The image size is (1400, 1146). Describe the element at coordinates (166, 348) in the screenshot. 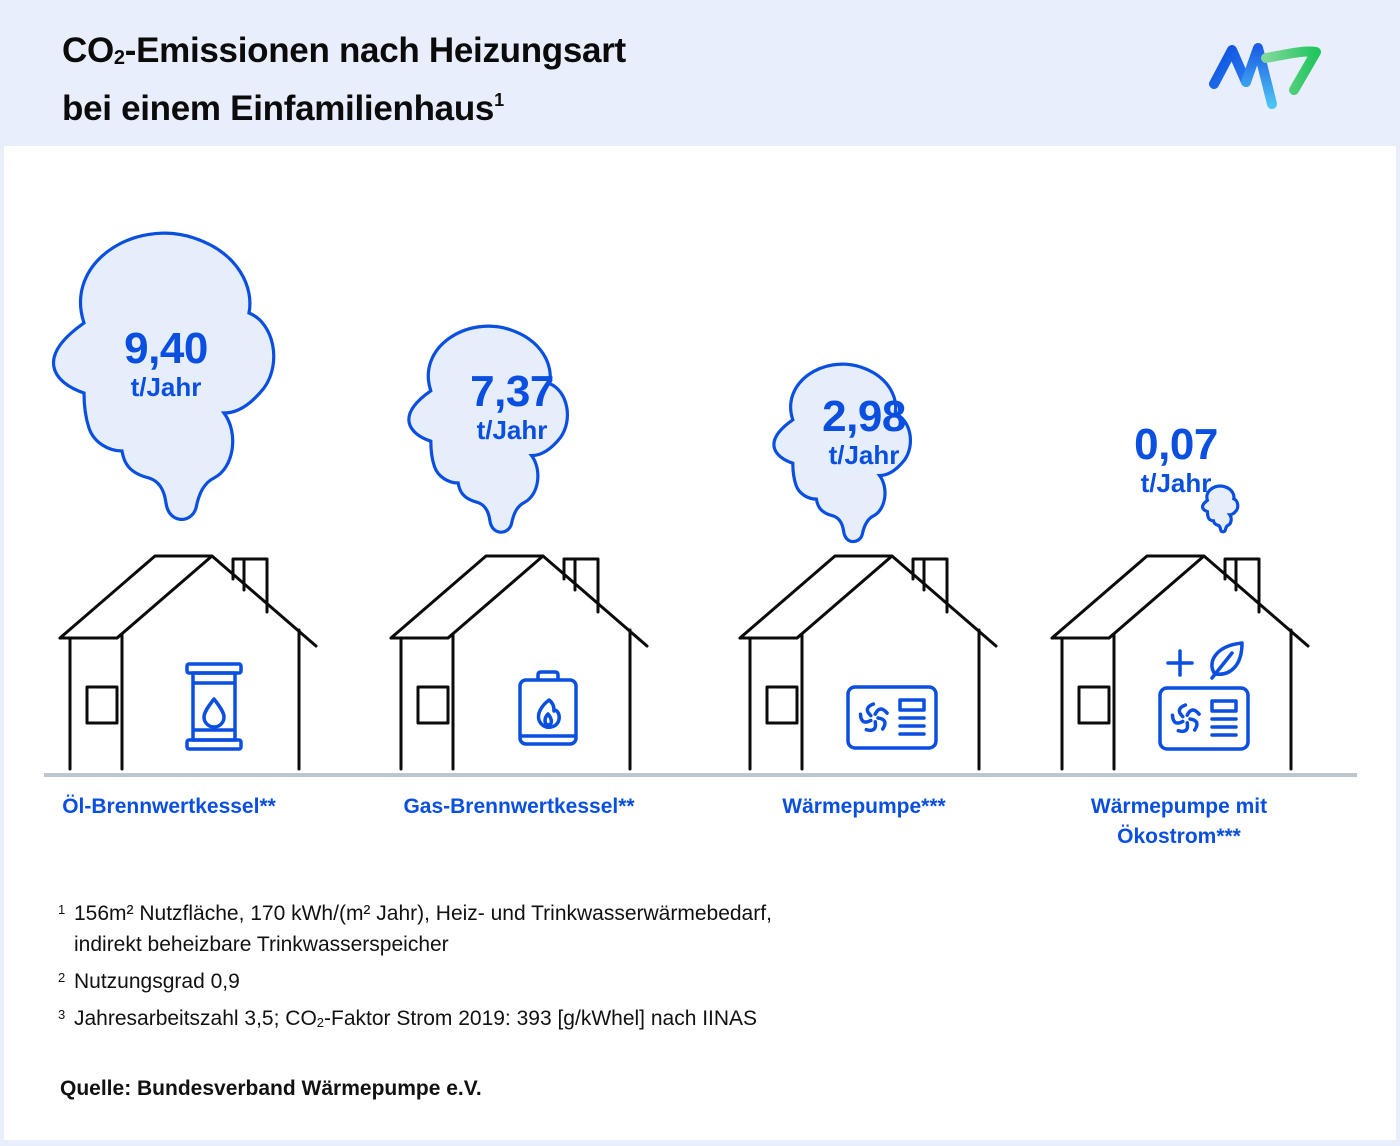

I see `value-number: 9,40` at that location.